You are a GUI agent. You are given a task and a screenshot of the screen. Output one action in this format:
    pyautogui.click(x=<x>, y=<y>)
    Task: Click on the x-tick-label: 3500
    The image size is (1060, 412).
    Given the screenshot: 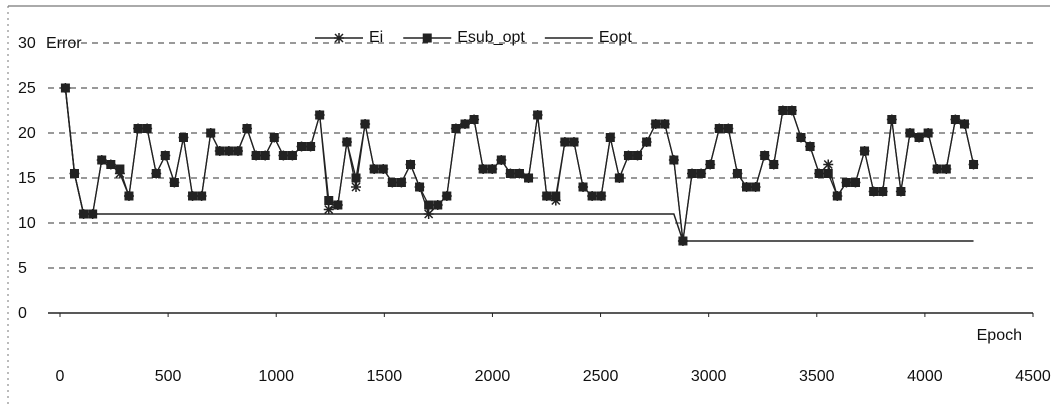 What is the action you would take?
    pyautogui.click(x=817, y=376)
    